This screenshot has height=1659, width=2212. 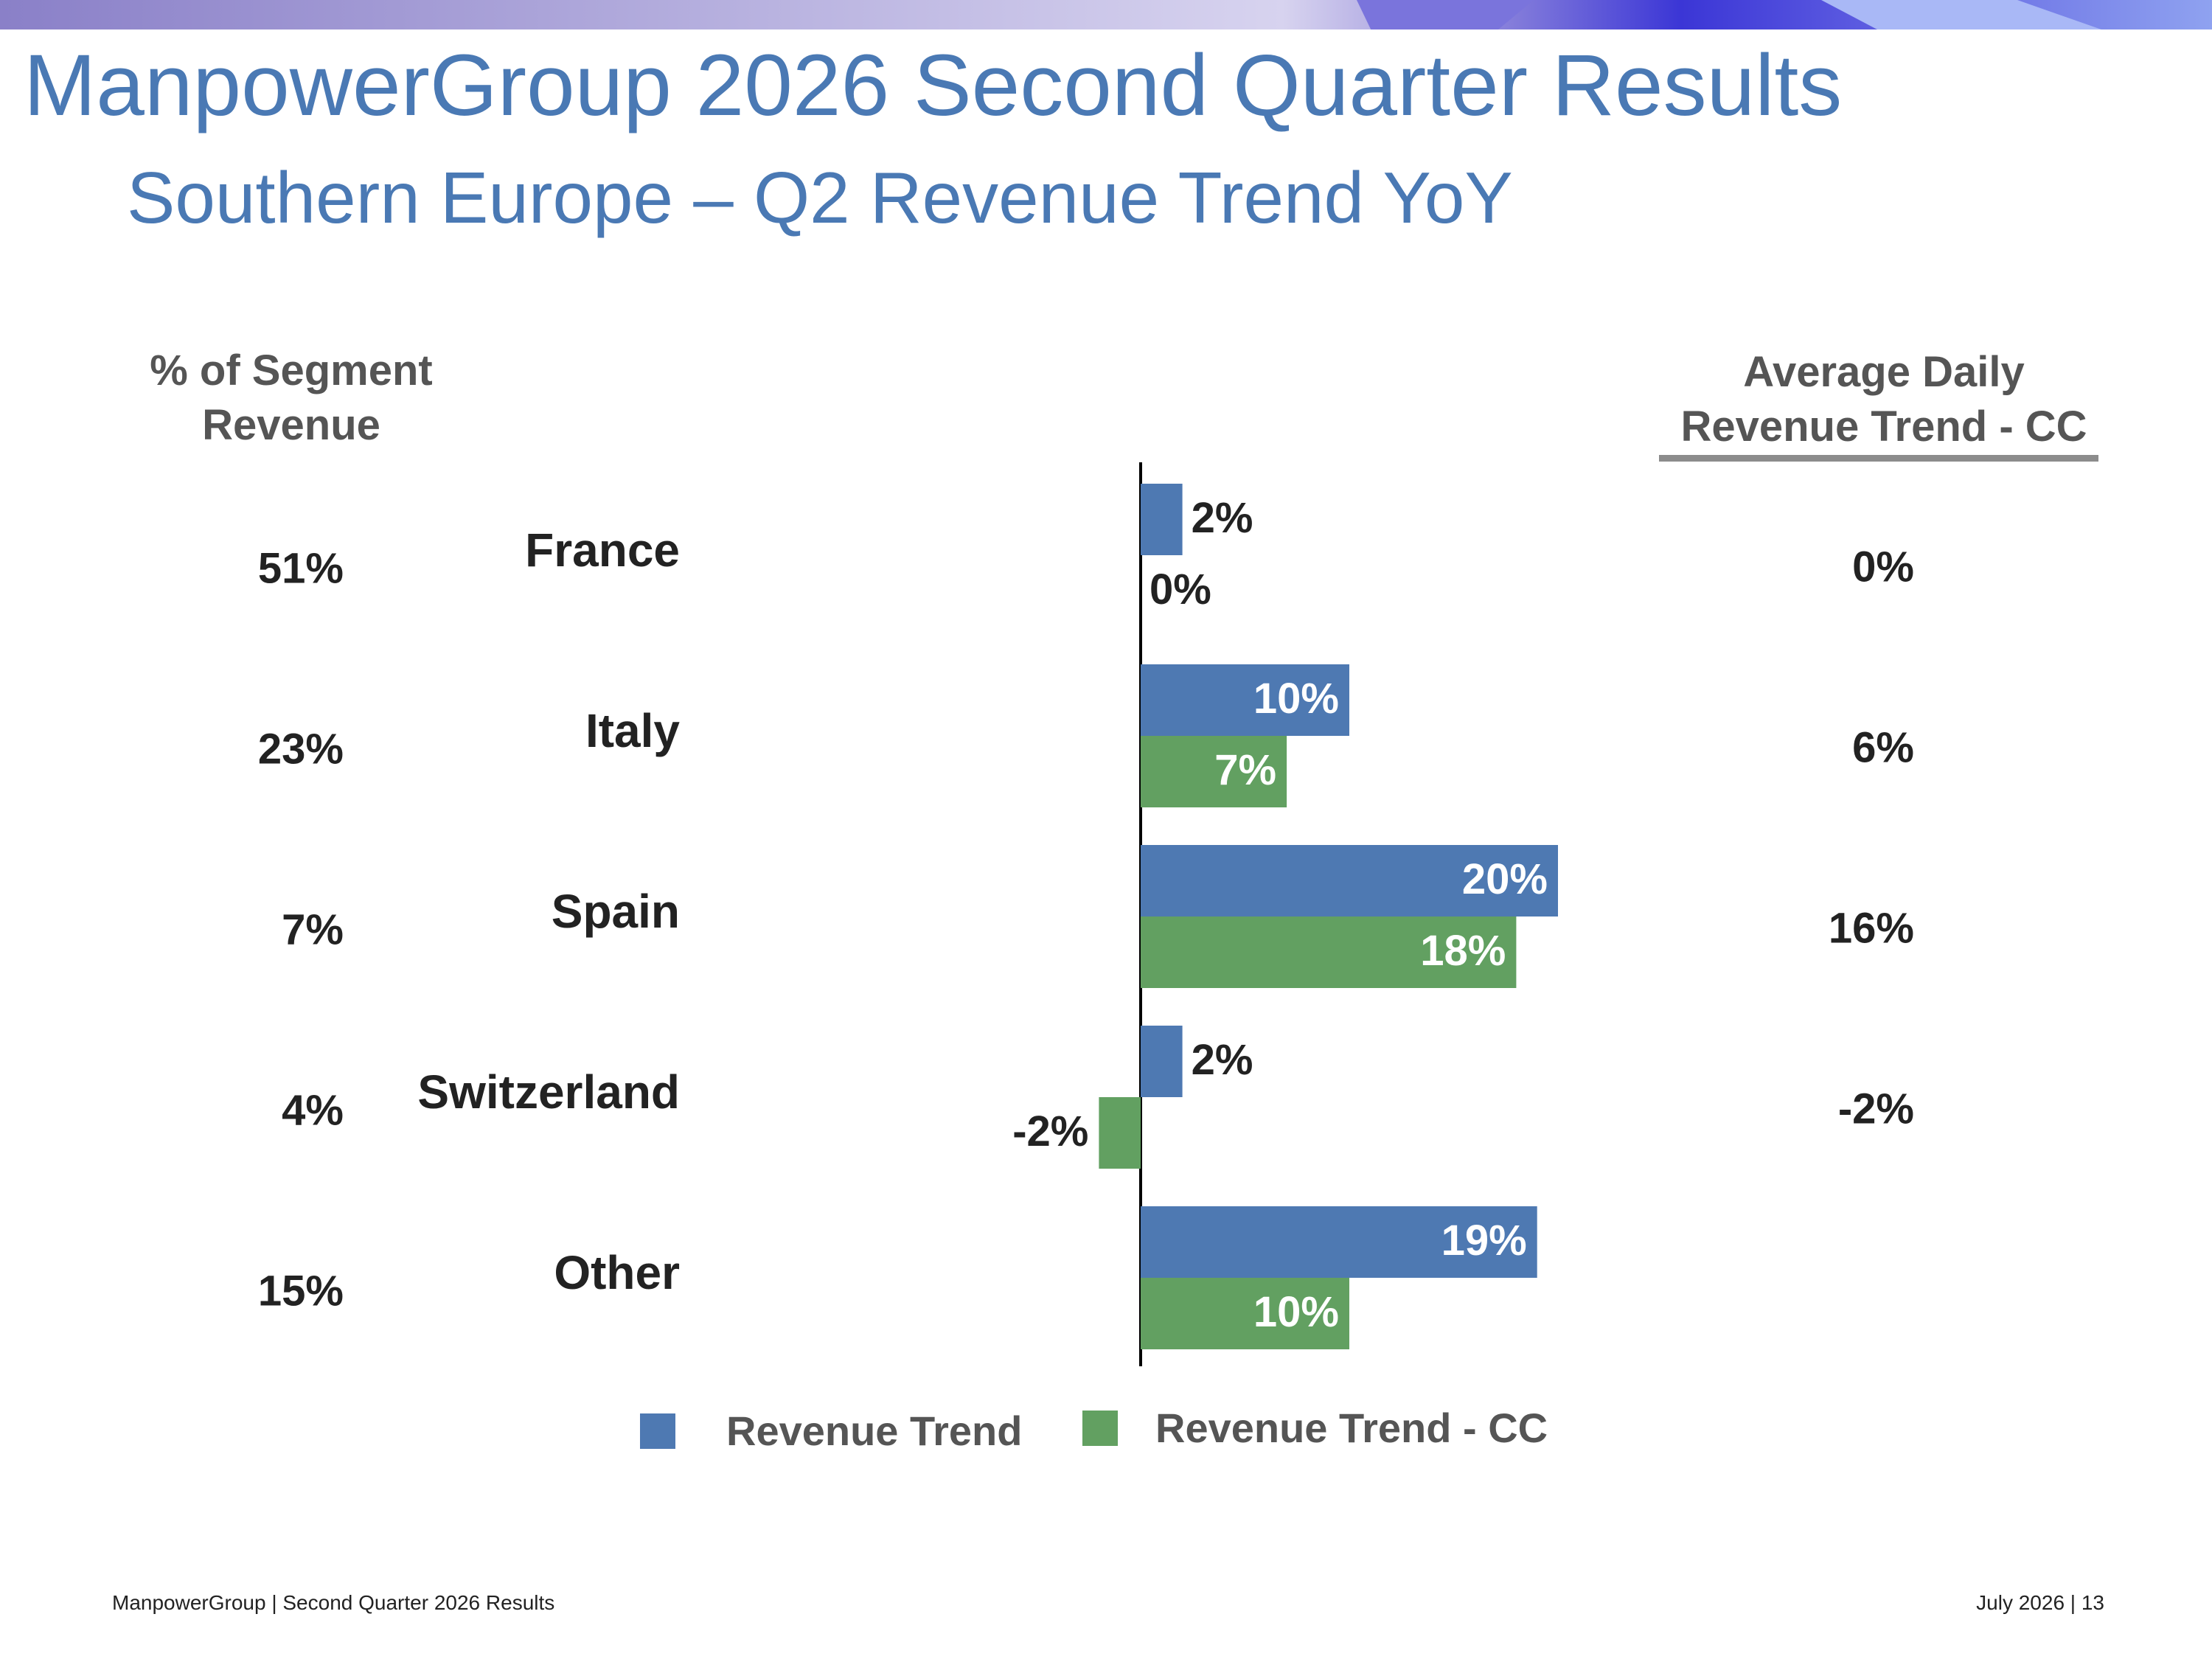 I want to click on segment-share-value: 7%, so click(x=313, y=929).